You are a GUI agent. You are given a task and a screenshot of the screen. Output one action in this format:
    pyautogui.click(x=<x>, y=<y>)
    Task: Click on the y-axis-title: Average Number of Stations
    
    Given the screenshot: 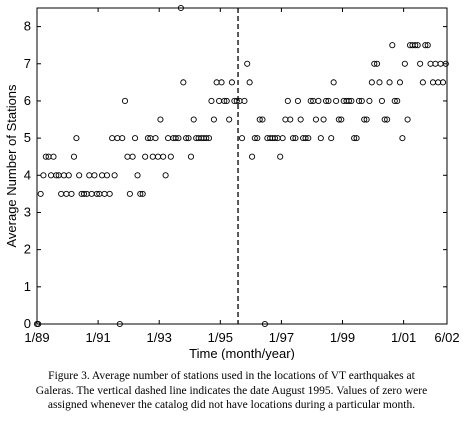 What is the action you would take?
    pyautogui.click(x=11, y=166)
    